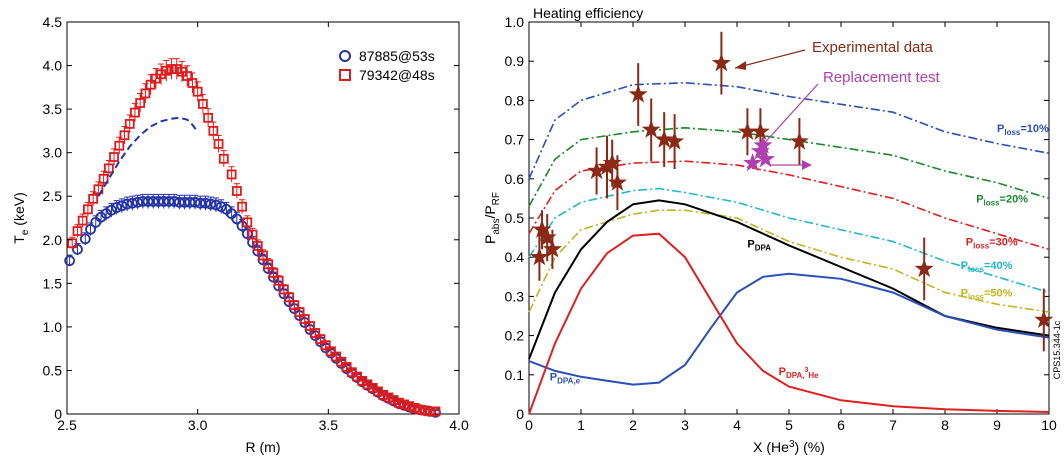 This screenshot has height=462, width=1064. I want to click on right-x-tick-label: 4, so click(737, 425).